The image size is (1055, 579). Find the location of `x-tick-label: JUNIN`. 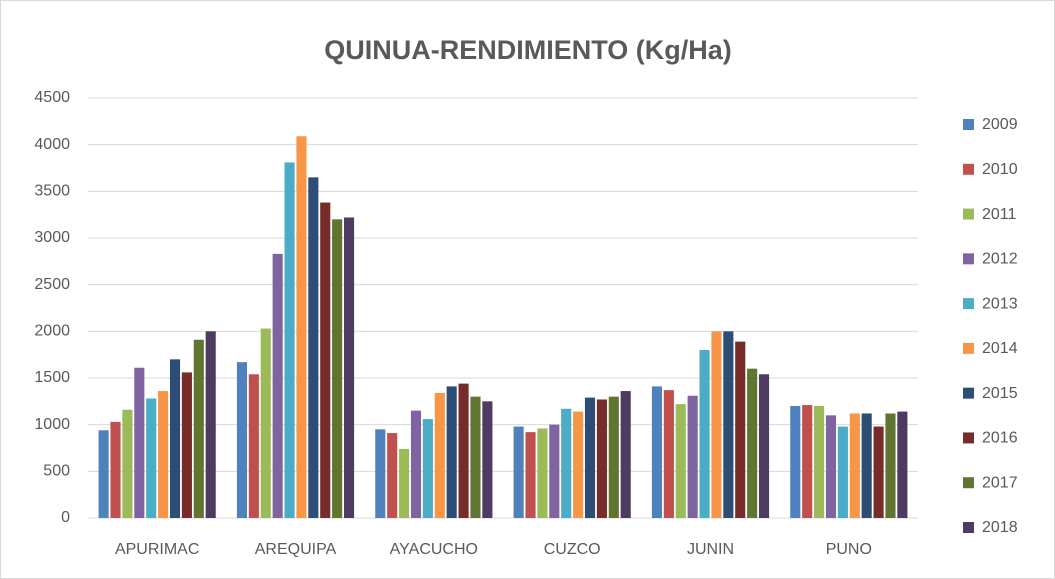

x-tick-label: JUNIN is located at coordinates (710, 549).